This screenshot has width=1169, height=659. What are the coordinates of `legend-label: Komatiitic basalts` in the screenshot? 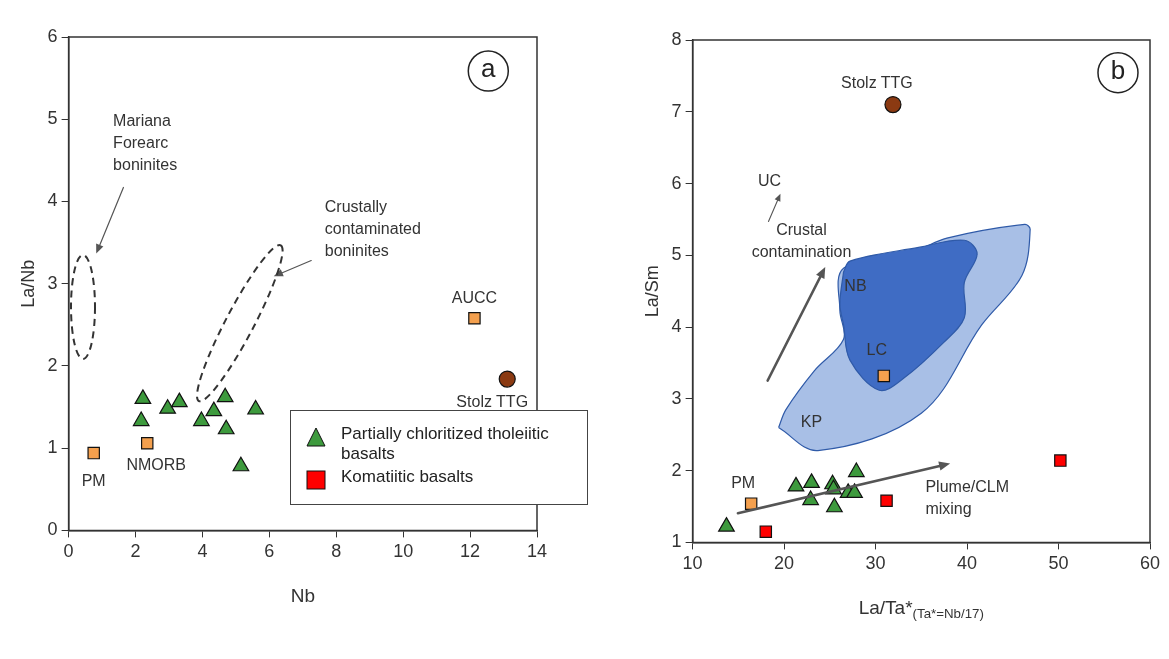 It's located at (407, 477).